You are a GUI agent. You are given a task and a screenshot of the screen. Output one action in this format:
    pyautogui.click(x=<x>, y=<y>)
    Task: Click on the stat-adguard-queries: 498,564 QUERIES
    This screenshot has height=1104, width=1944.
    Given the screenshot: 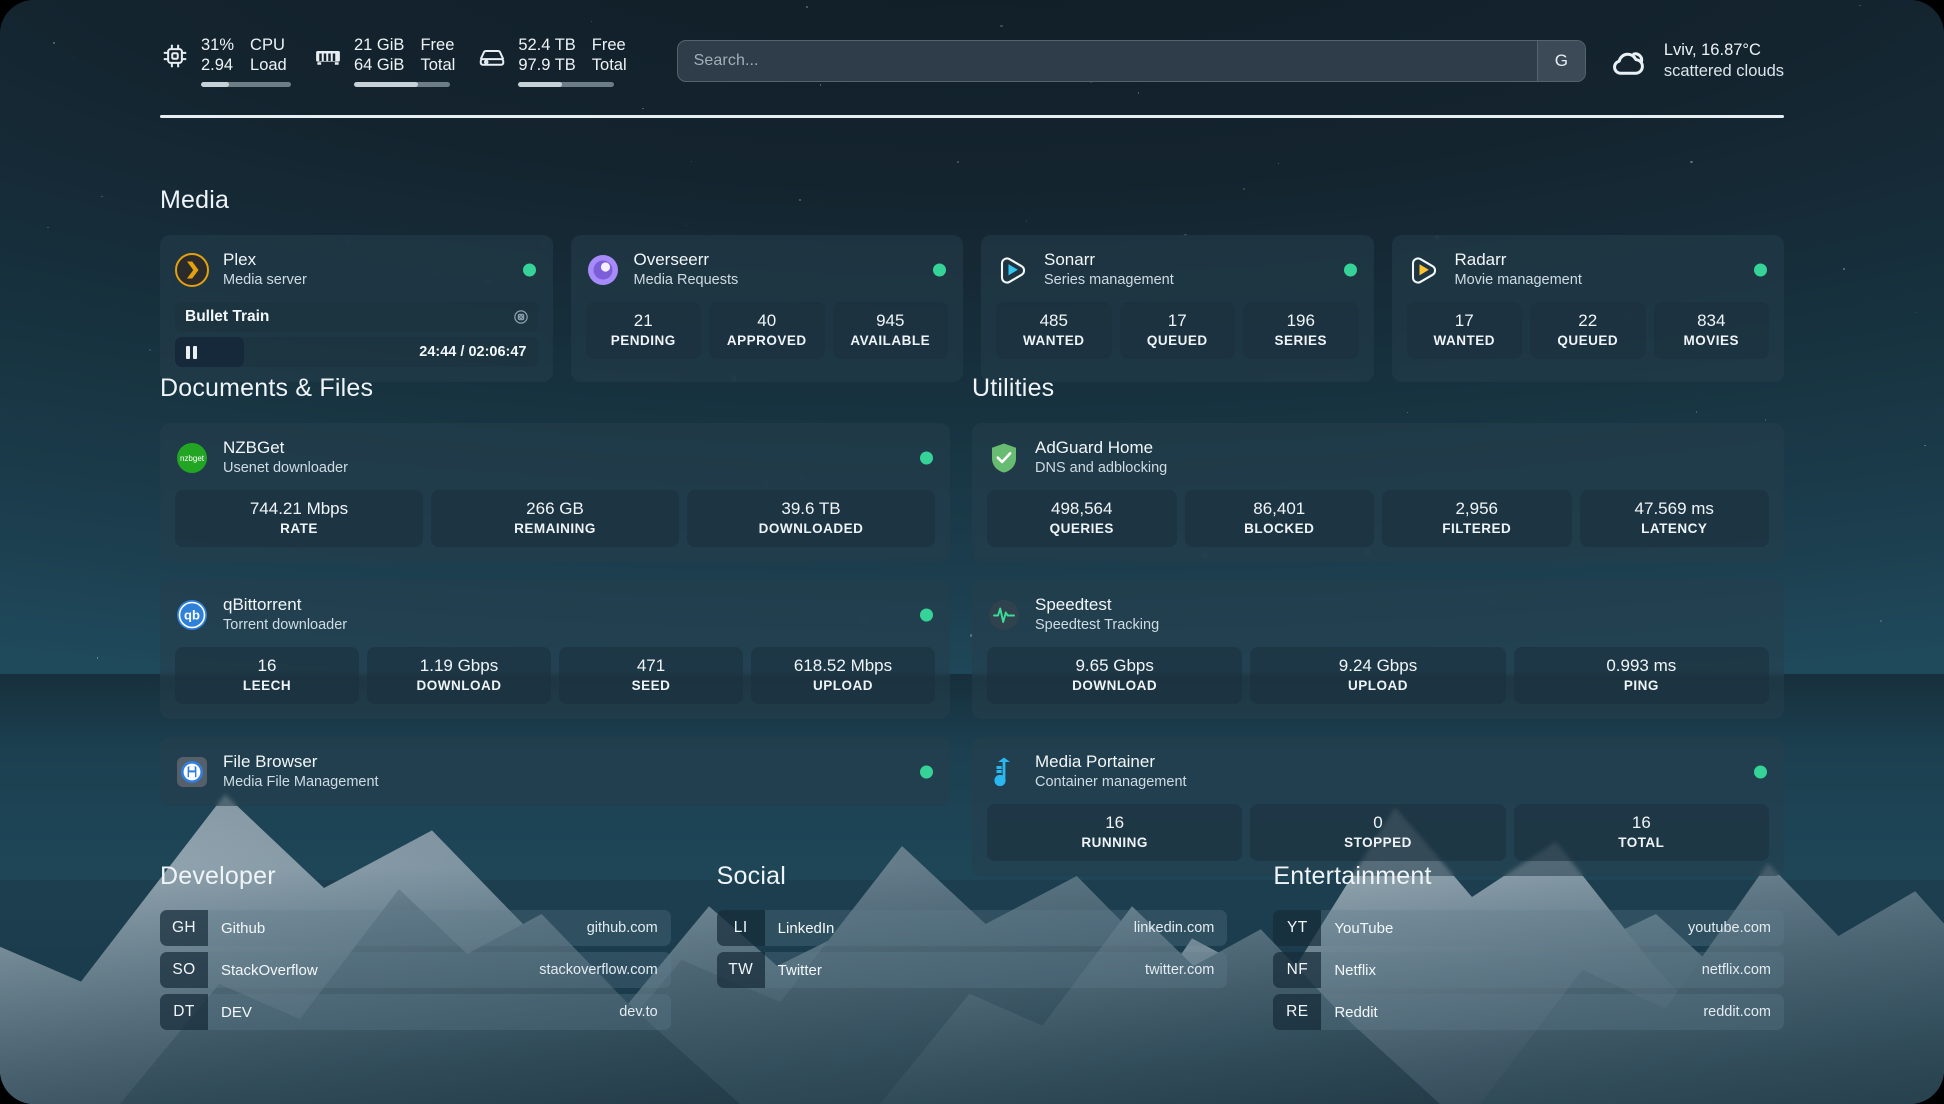 What is the action you would take?
    pyautogui.click(x=1082, y=518)
    